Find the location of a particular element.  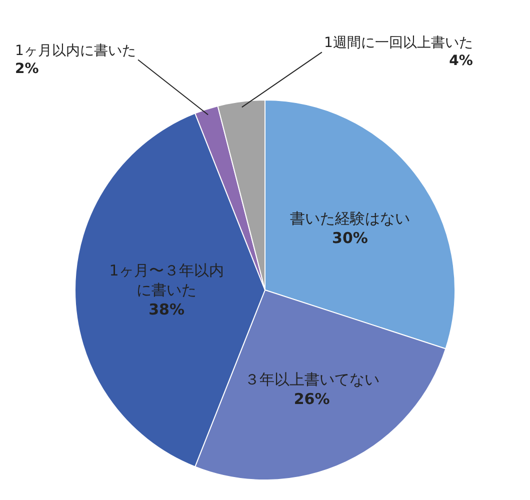

slice-label: 1ヶ月以内に書いた is located at coordinates (75, 51).